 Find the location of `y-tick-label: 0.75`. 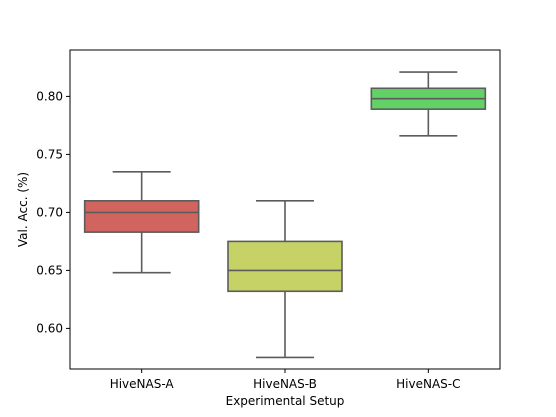

y-tick-label: 0.75 is located at coordinates (49, 154).